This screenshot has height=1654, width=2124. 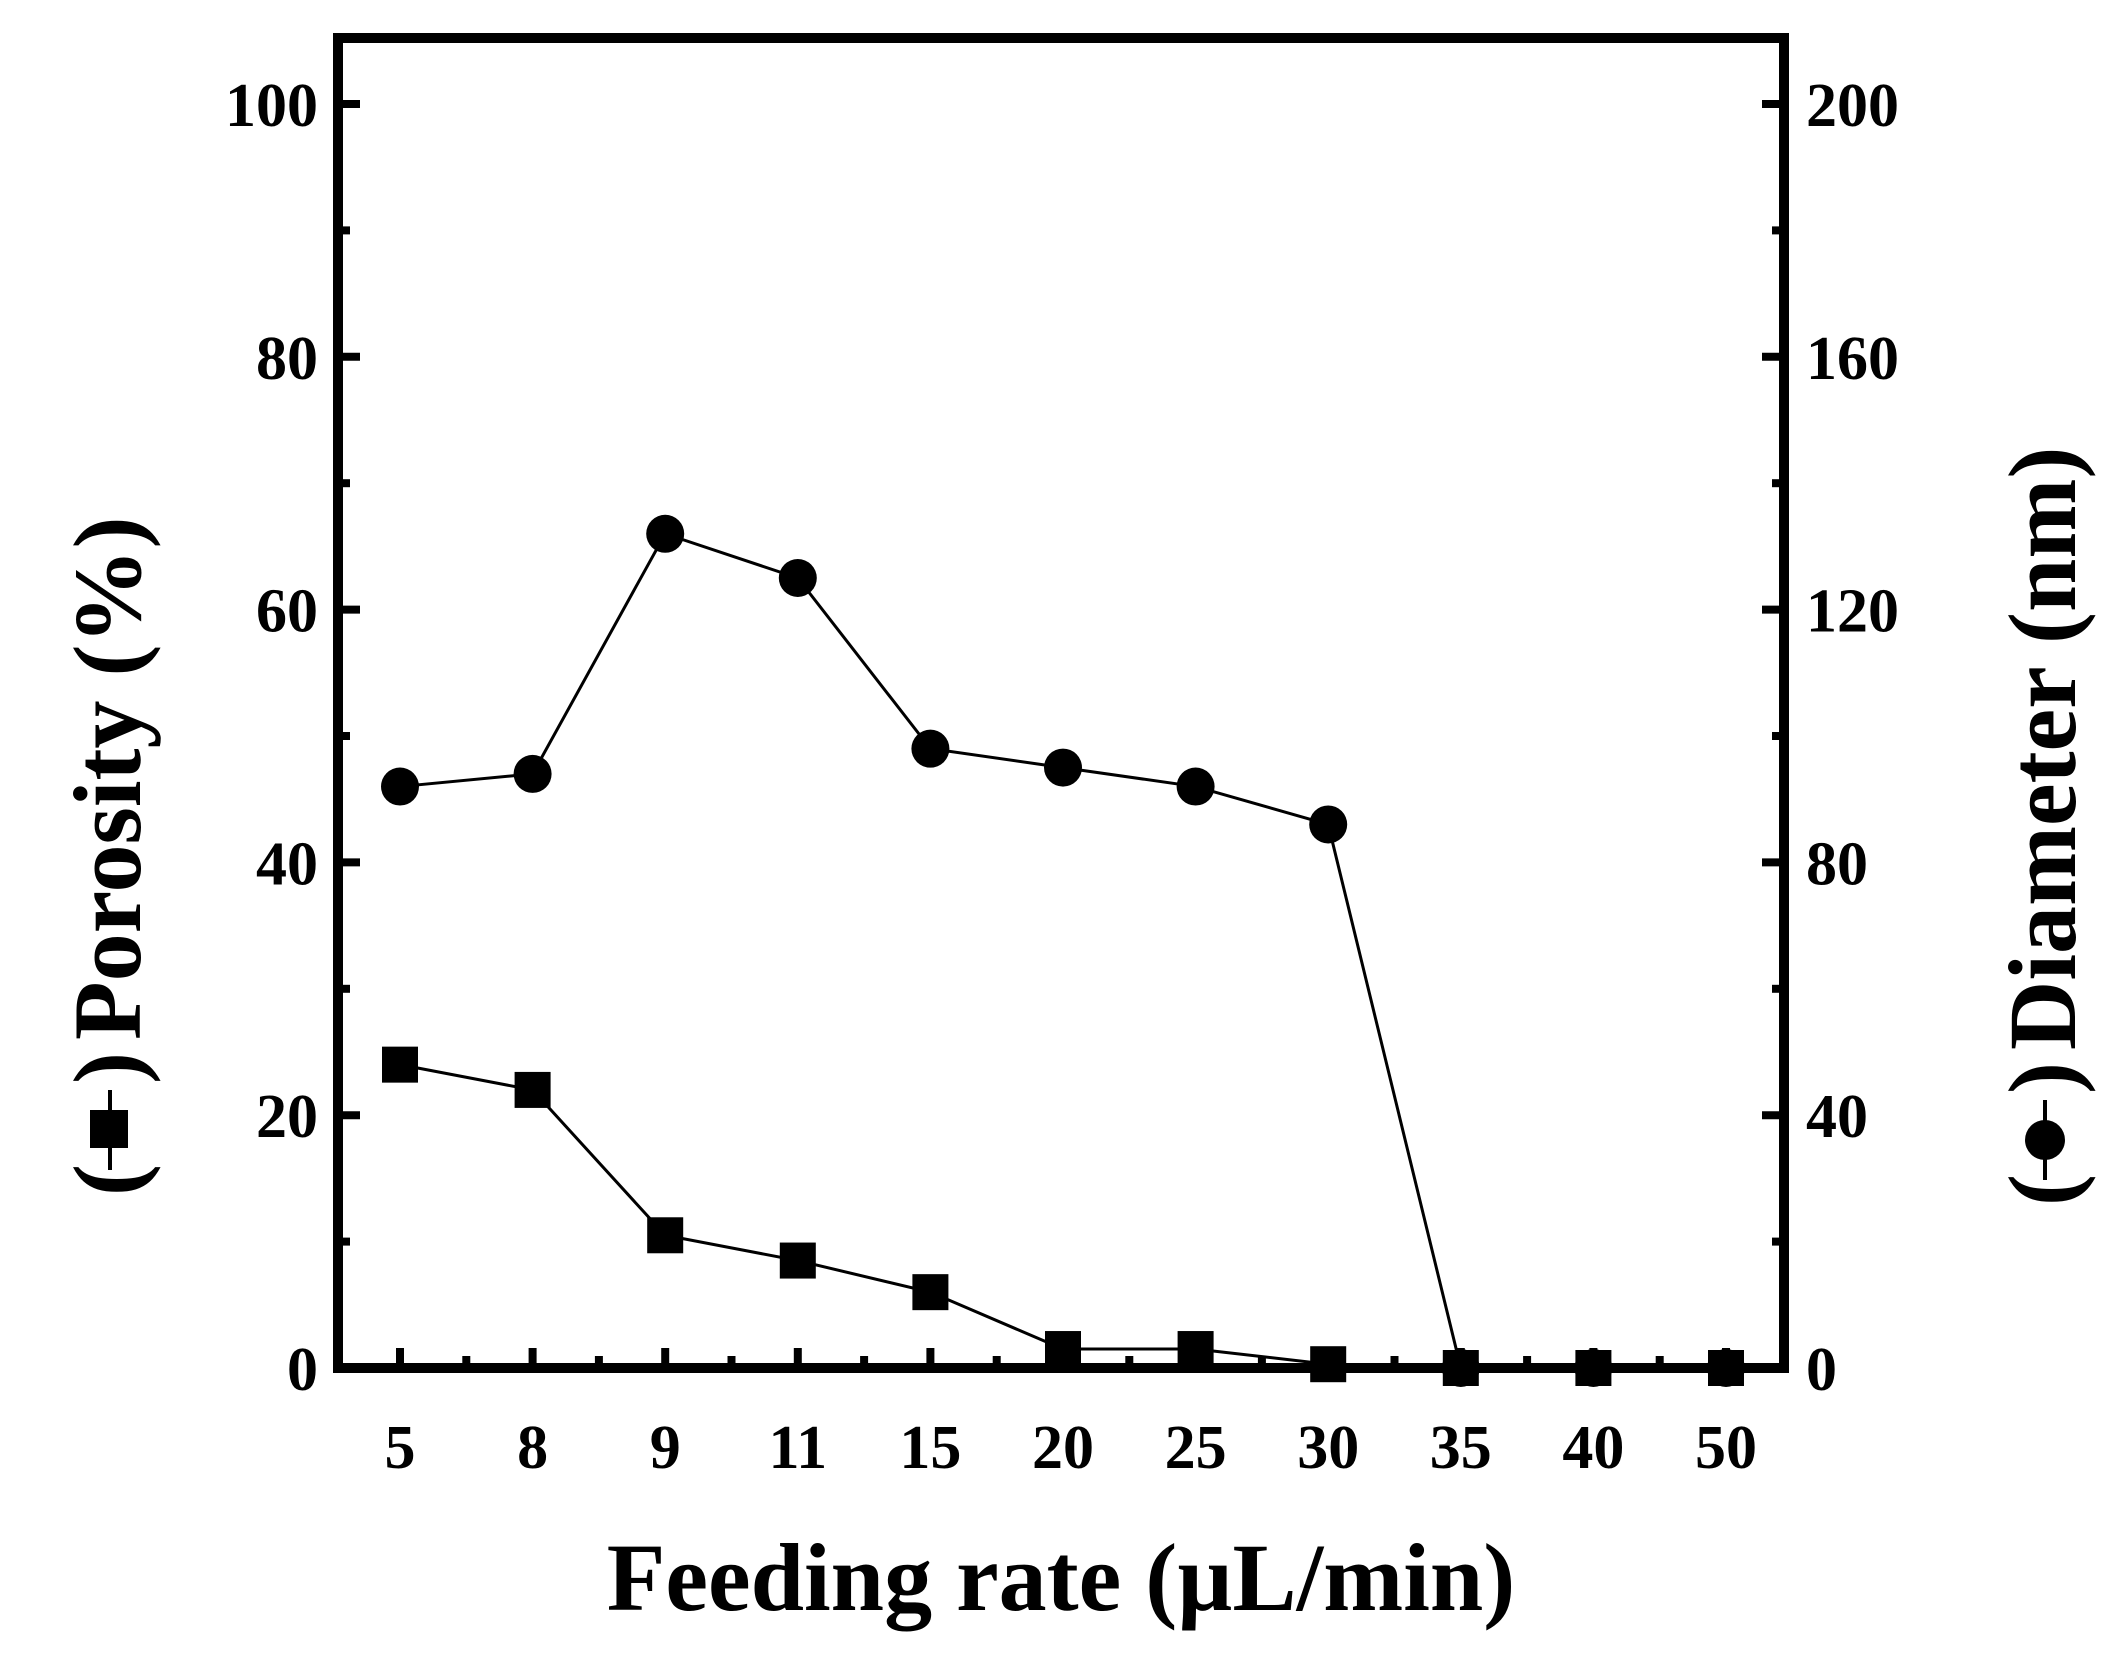 I want to click on x-tick-label: 30, so click(x=1328, y=1448).